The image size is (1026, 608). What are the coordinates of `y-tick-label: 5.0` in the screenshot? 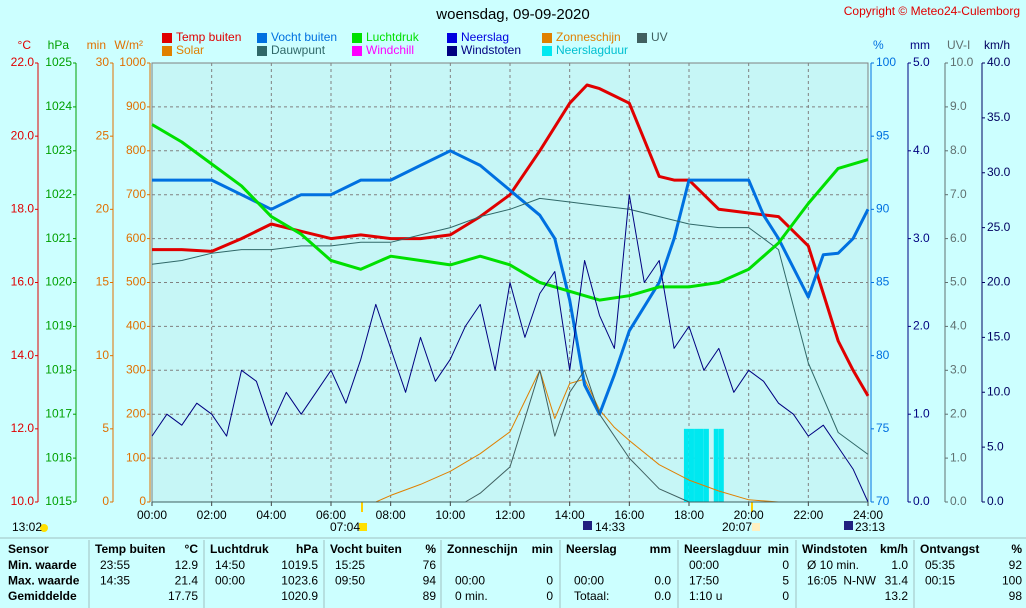 It's located at (995, 446).